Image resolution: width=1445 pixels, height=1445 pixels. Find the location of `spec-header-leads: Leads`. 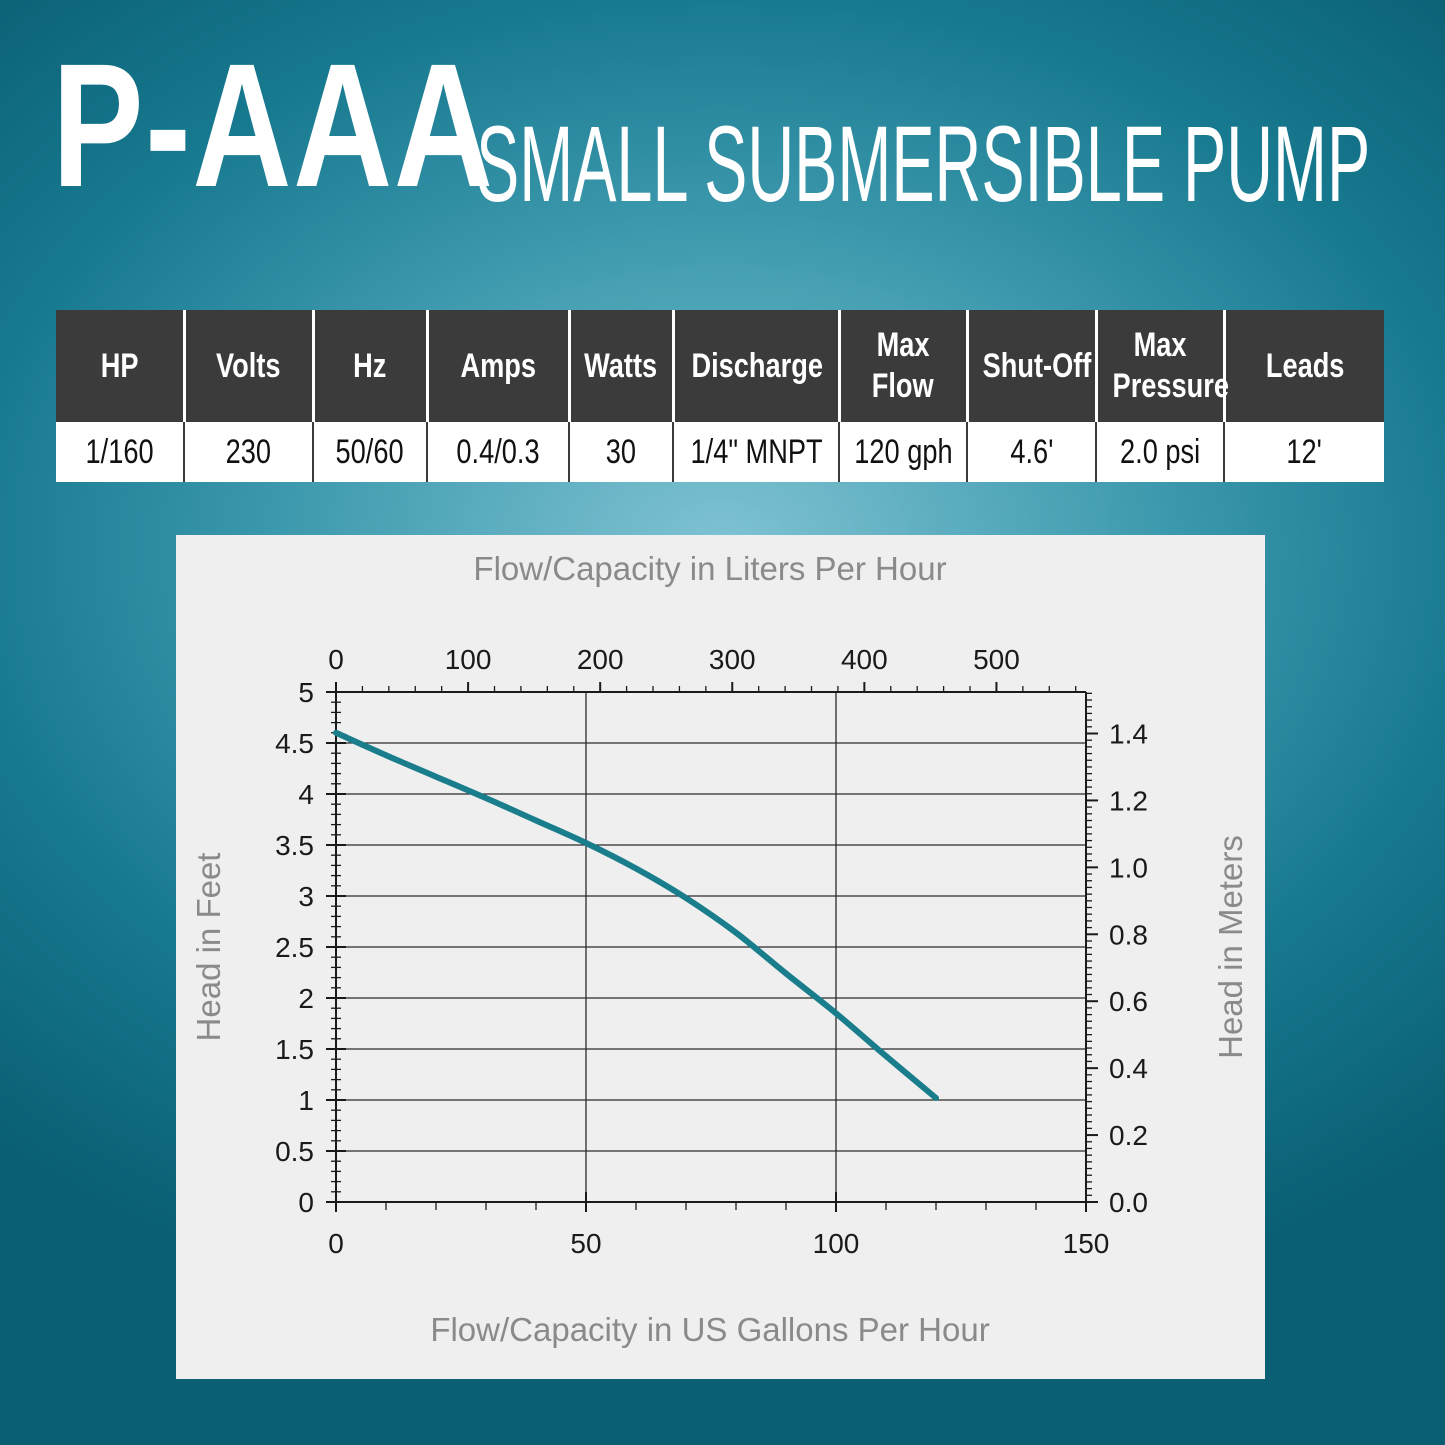

spec-header-leads: Leads is located at coordinates (1304, 366).